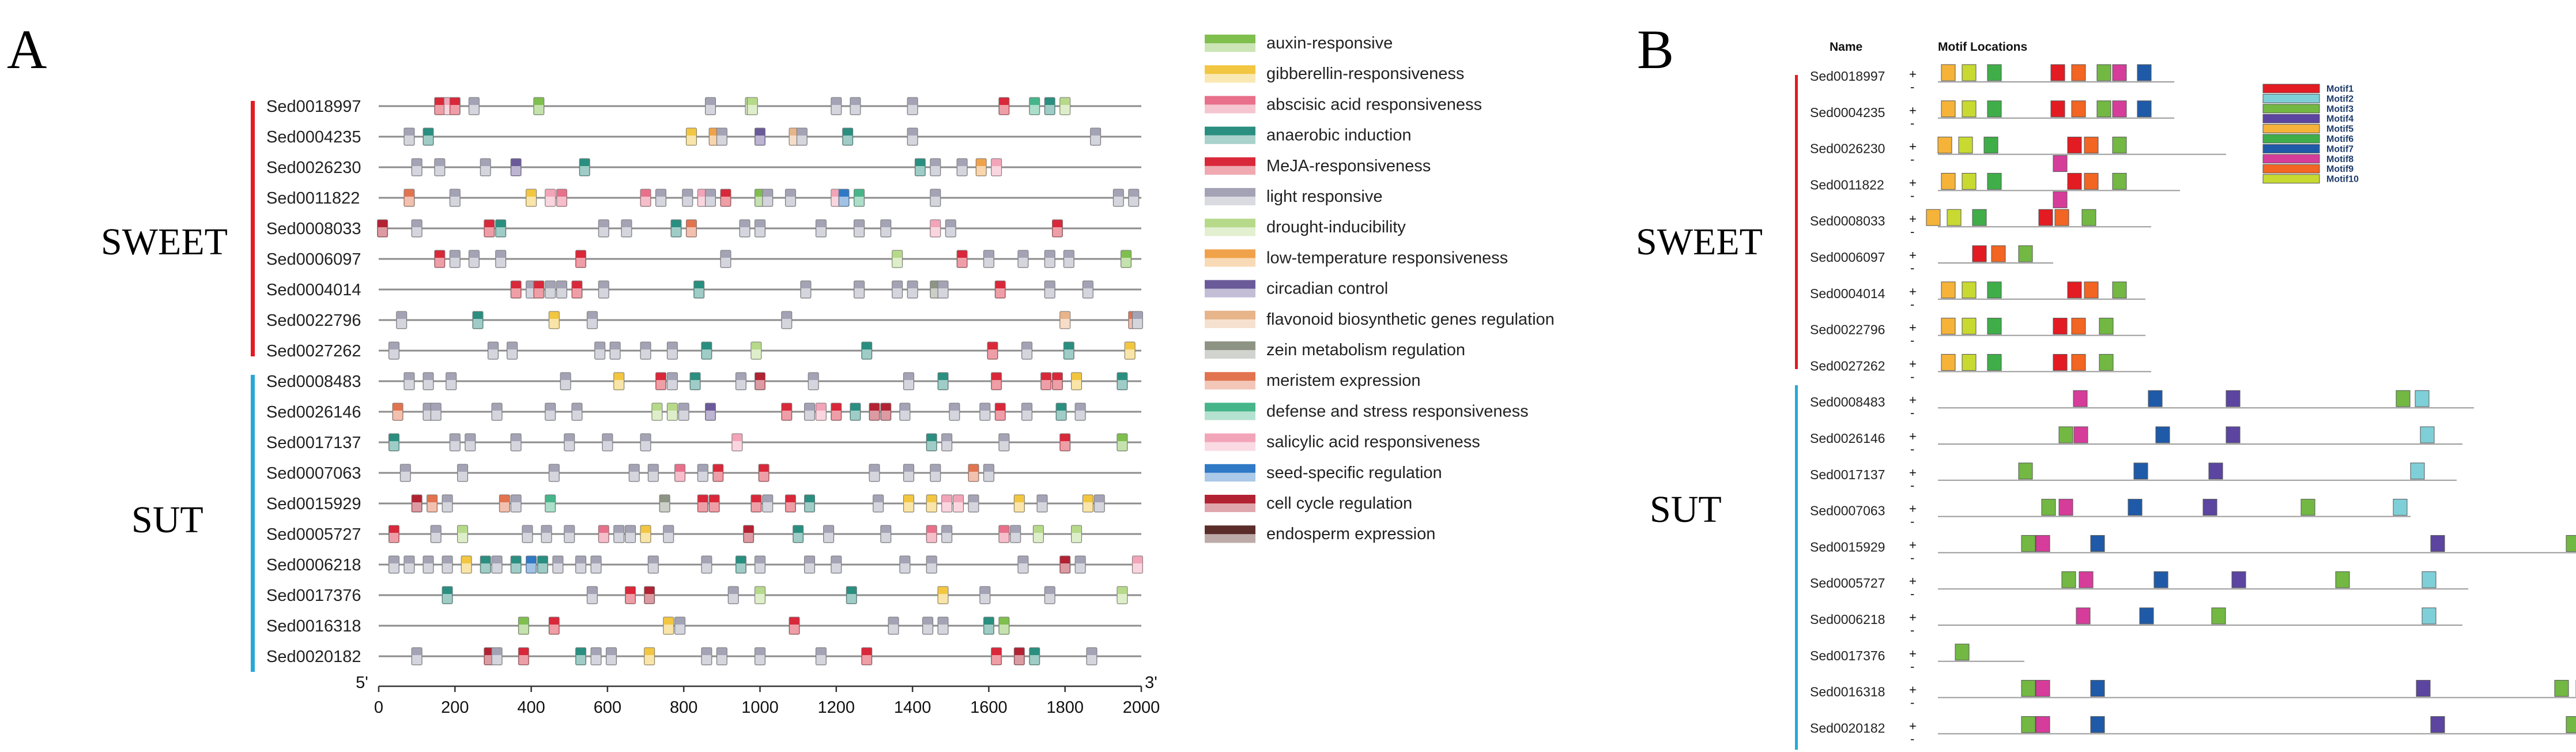 The image size is (2576, 752). Describe the element at coordinates (455, 707) in the screenshot. I see `axis-tick-label: 200` at that location.